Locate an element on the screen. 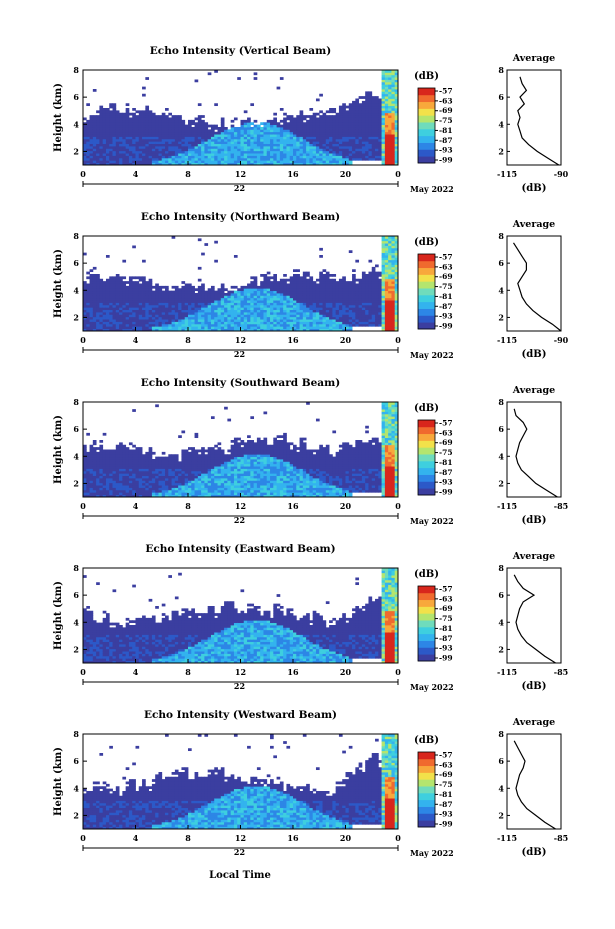 This screenshot has height=929, width=615. colorbar-swatch is located at coordinates (426, 276).